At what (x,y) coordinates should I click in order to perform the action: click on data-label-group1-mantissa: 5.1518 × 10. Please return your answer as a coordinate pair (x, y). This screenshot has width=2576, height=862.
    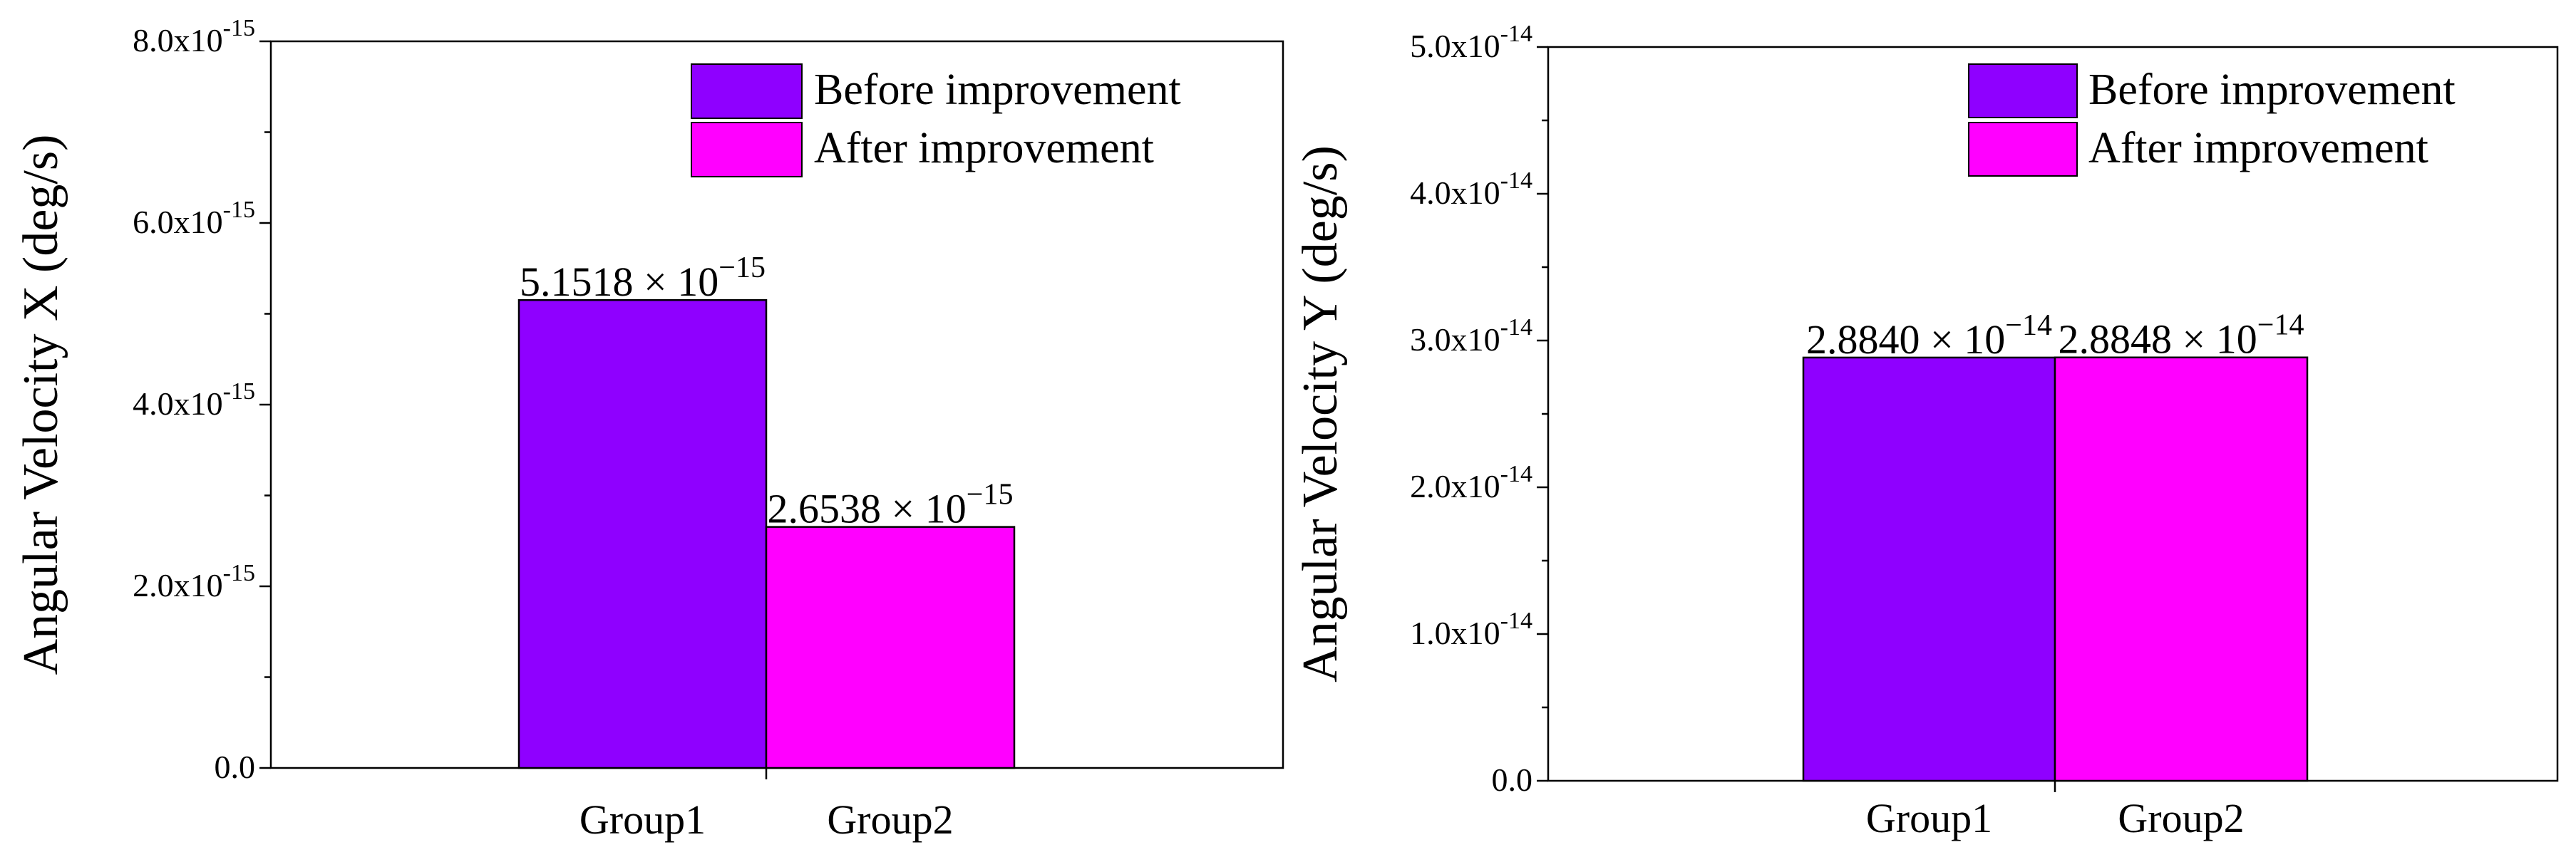
    Looking at the image, I should click on (619, 282).